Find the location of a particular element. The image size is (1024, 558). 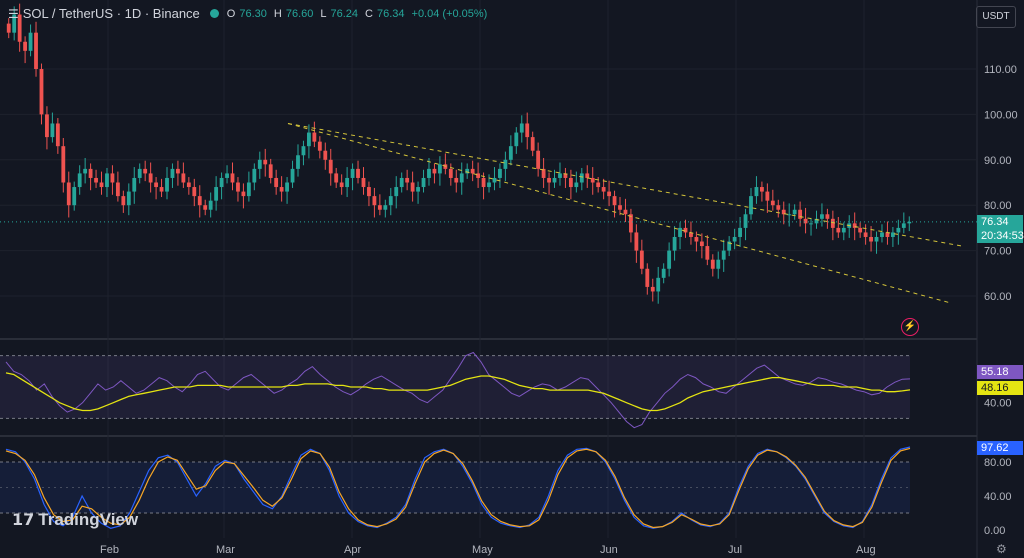

flash-icon: ⚡ is located at coordinates (910, 327).